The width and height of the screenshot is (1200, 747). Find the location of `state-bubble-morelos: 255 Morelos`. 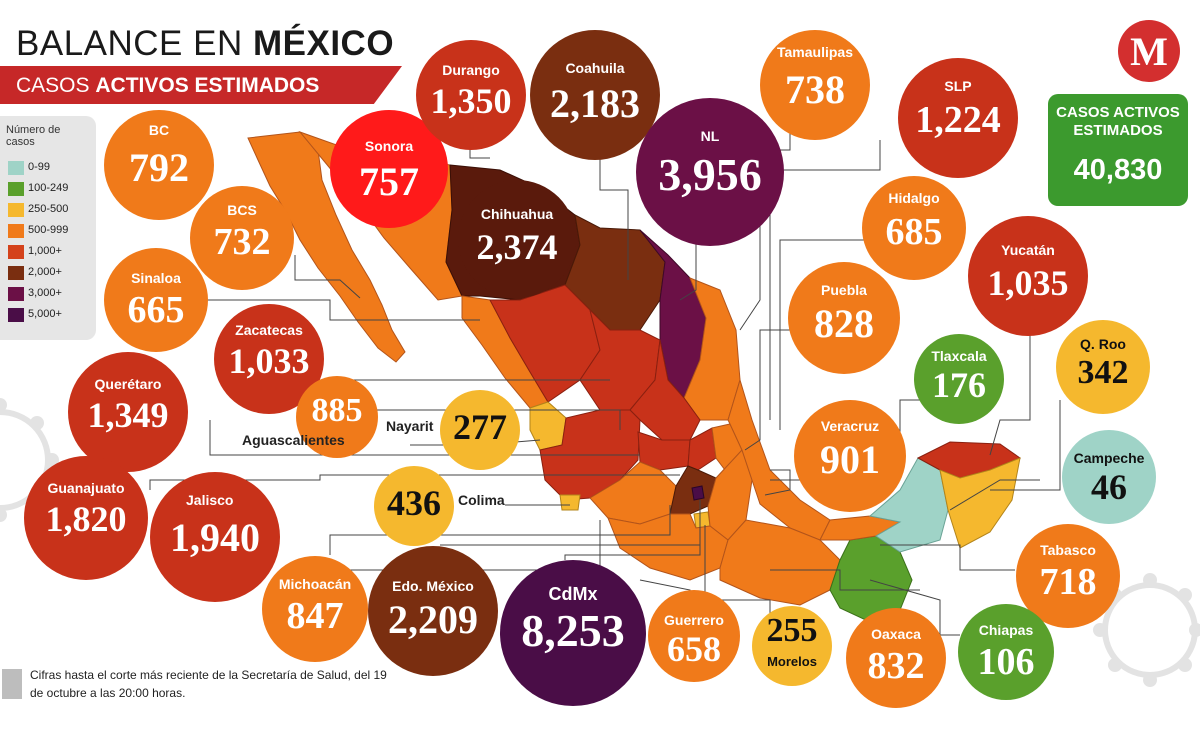

state-bubble-morelos: 255 Morelos is located at coordinates (792, 646).